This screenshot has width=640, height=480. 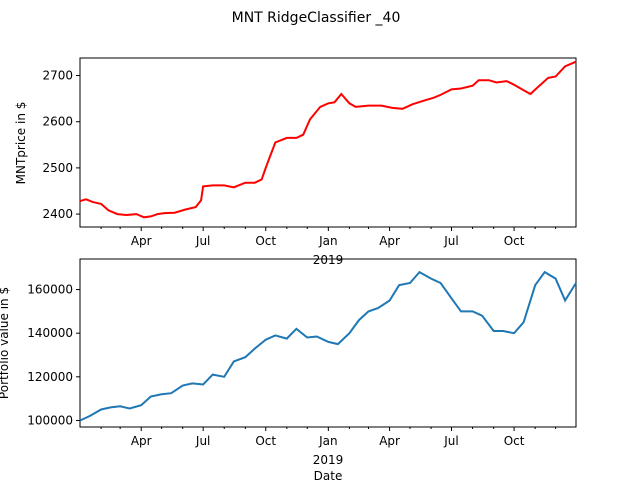 I want to click on portfolio-y-tick-label: 100000, so click(x=50, y=420).